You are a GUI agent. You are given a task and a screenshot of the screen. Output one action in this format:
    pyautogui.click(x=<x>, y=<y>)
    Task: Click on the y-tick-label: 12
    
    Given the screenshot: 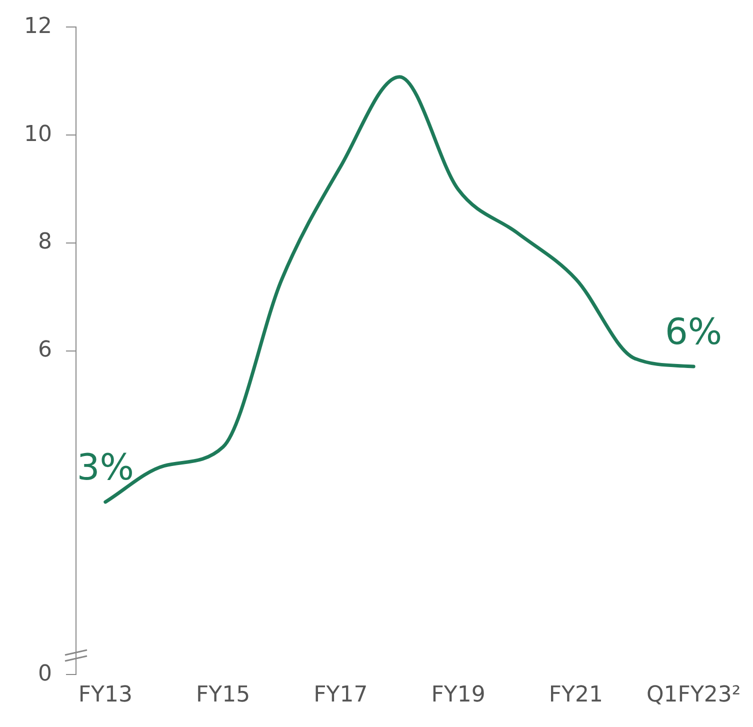 What is the action you would take?
    pyautogui.click(x=38, y=26)
    